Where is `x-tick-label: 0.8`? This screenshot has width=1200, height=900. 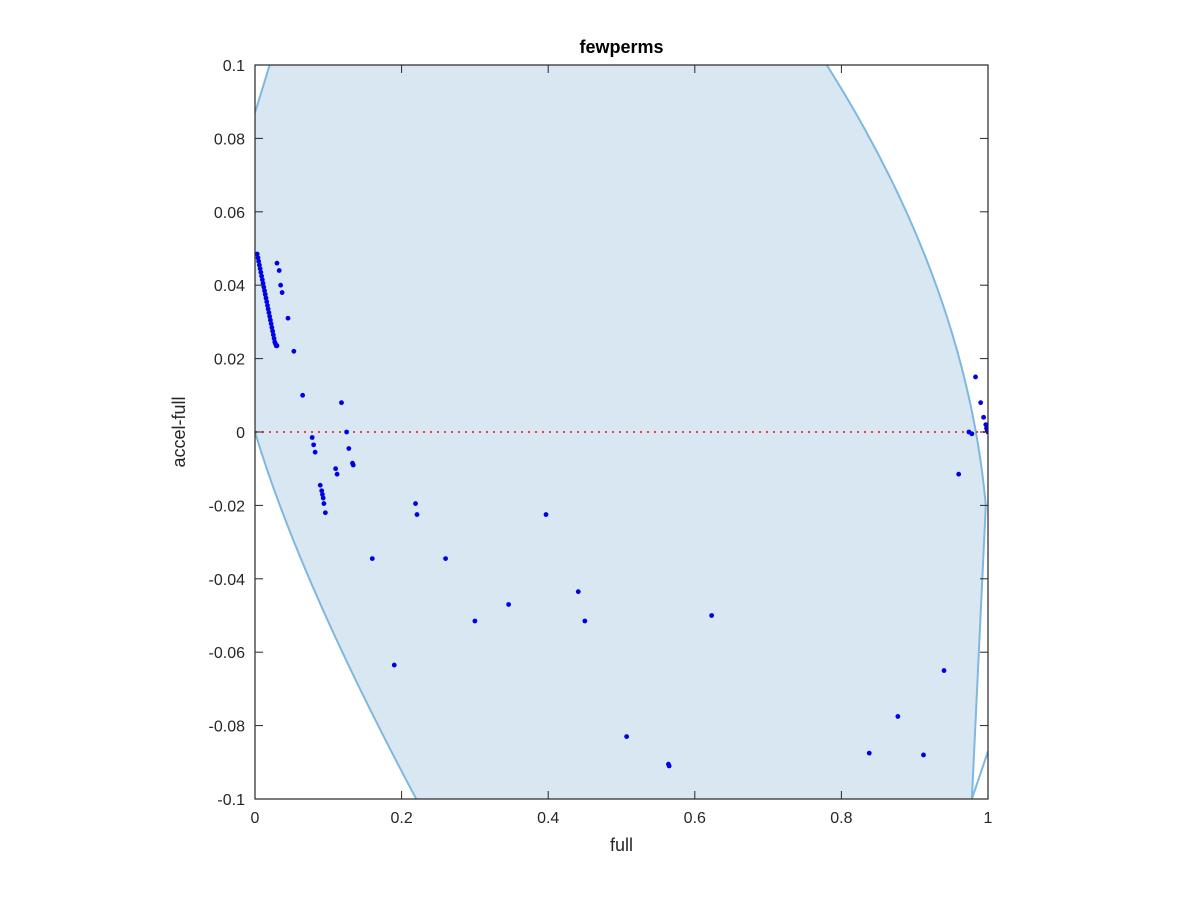
x-tick-label: 0.8 is located at coordinates (841, 818).